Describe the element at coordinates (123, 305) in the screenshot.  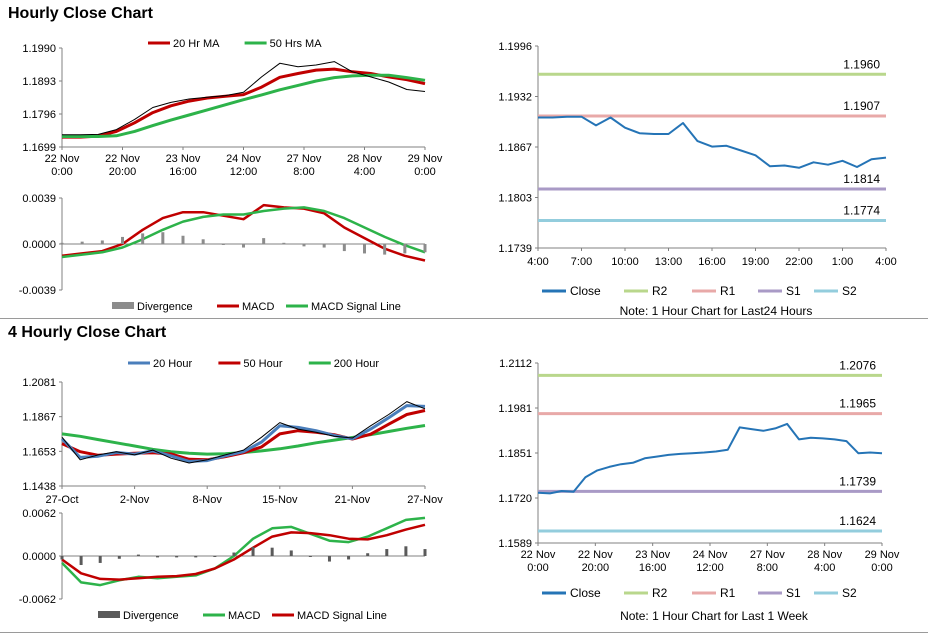
I see `hourly-macd-legend-swatch` at that location.